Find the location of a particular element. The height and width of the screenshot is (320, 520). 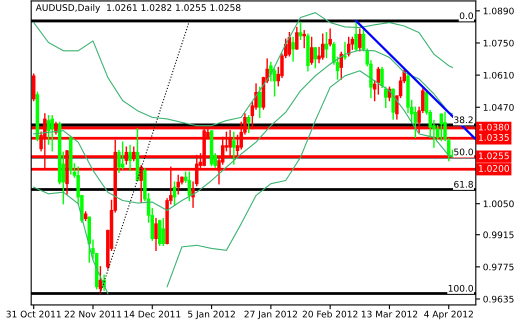

annotation: 0.0 is located at coordinates (466, 16).